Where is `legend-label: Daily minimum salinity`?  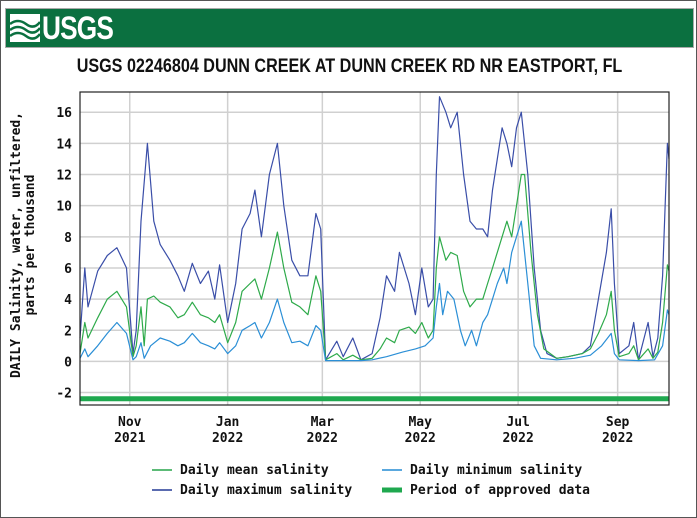
legend-label: Daily minimum salinity is located at coordinates (496, 470).